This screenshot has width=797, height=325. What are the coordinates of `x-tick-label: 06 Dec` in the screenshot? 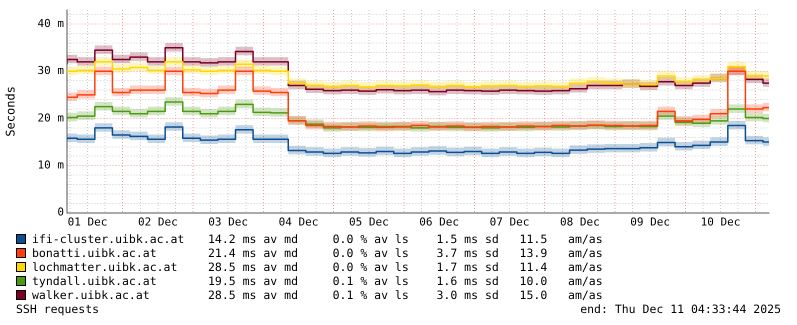 It's located at (439, 221).